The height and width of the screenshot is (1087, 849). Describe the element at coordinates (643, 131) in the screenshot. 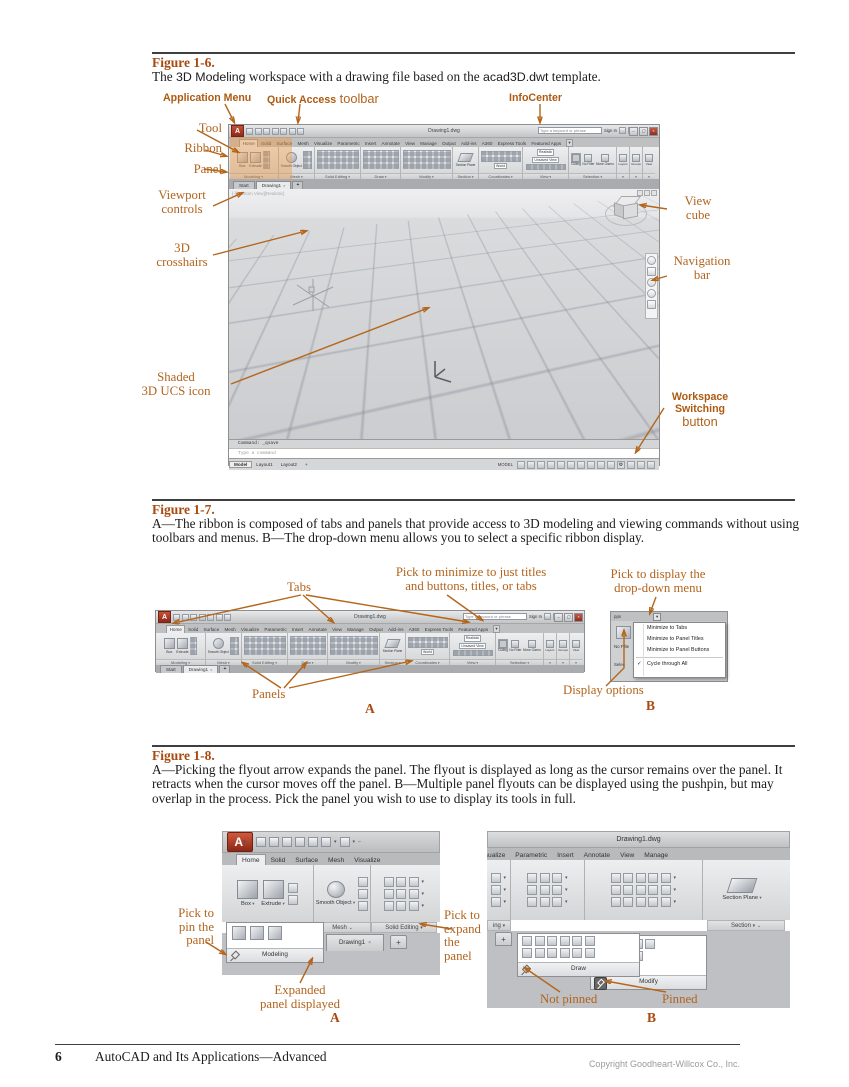

I see `maximize-button: ▢` at that location.